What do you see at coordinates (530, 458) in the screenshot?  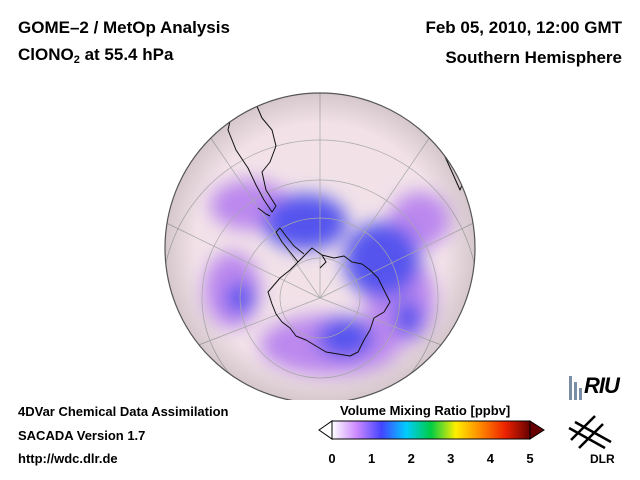 I see `colorbar-tick-label: 5` at bounding box center [530, 458].